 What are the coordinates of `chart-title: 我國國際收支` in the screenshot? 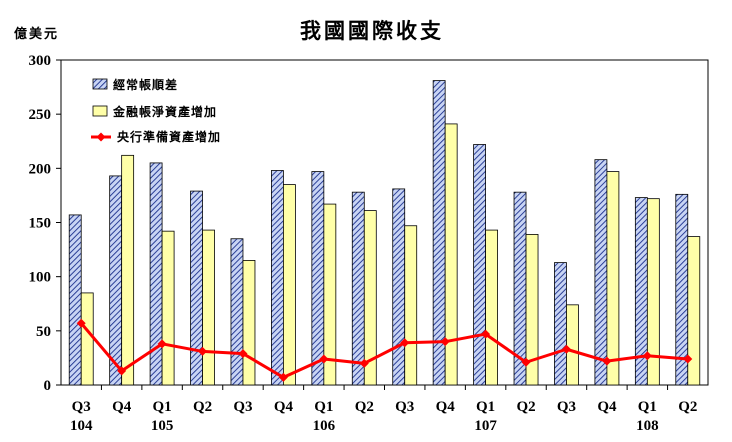 It's located at (372, 30).